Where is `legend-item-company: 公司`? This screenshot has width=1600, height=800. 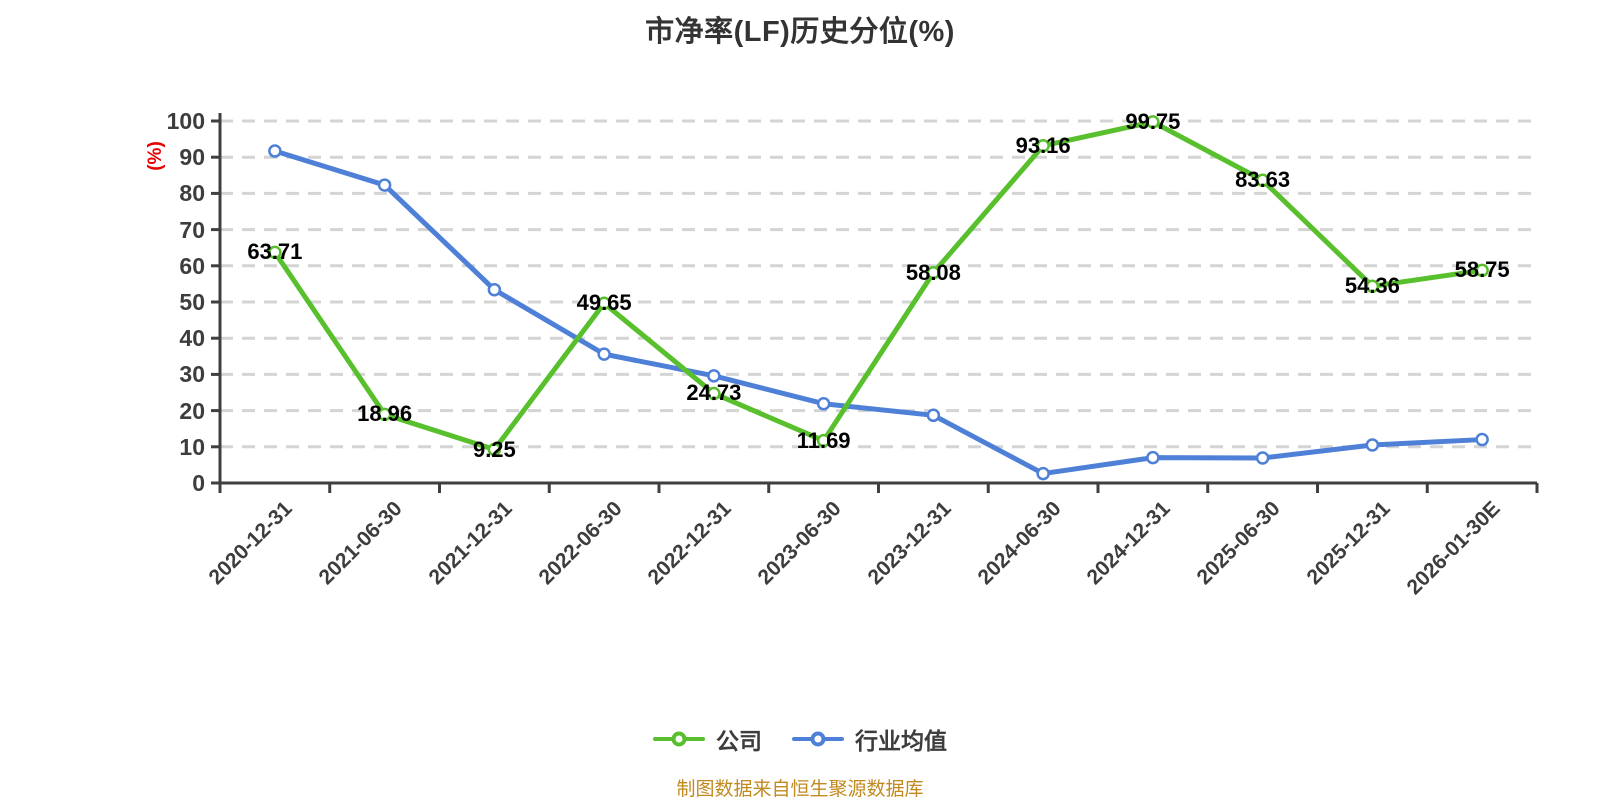
legend-item-company: 公司 is located at coordinates (707, 739).